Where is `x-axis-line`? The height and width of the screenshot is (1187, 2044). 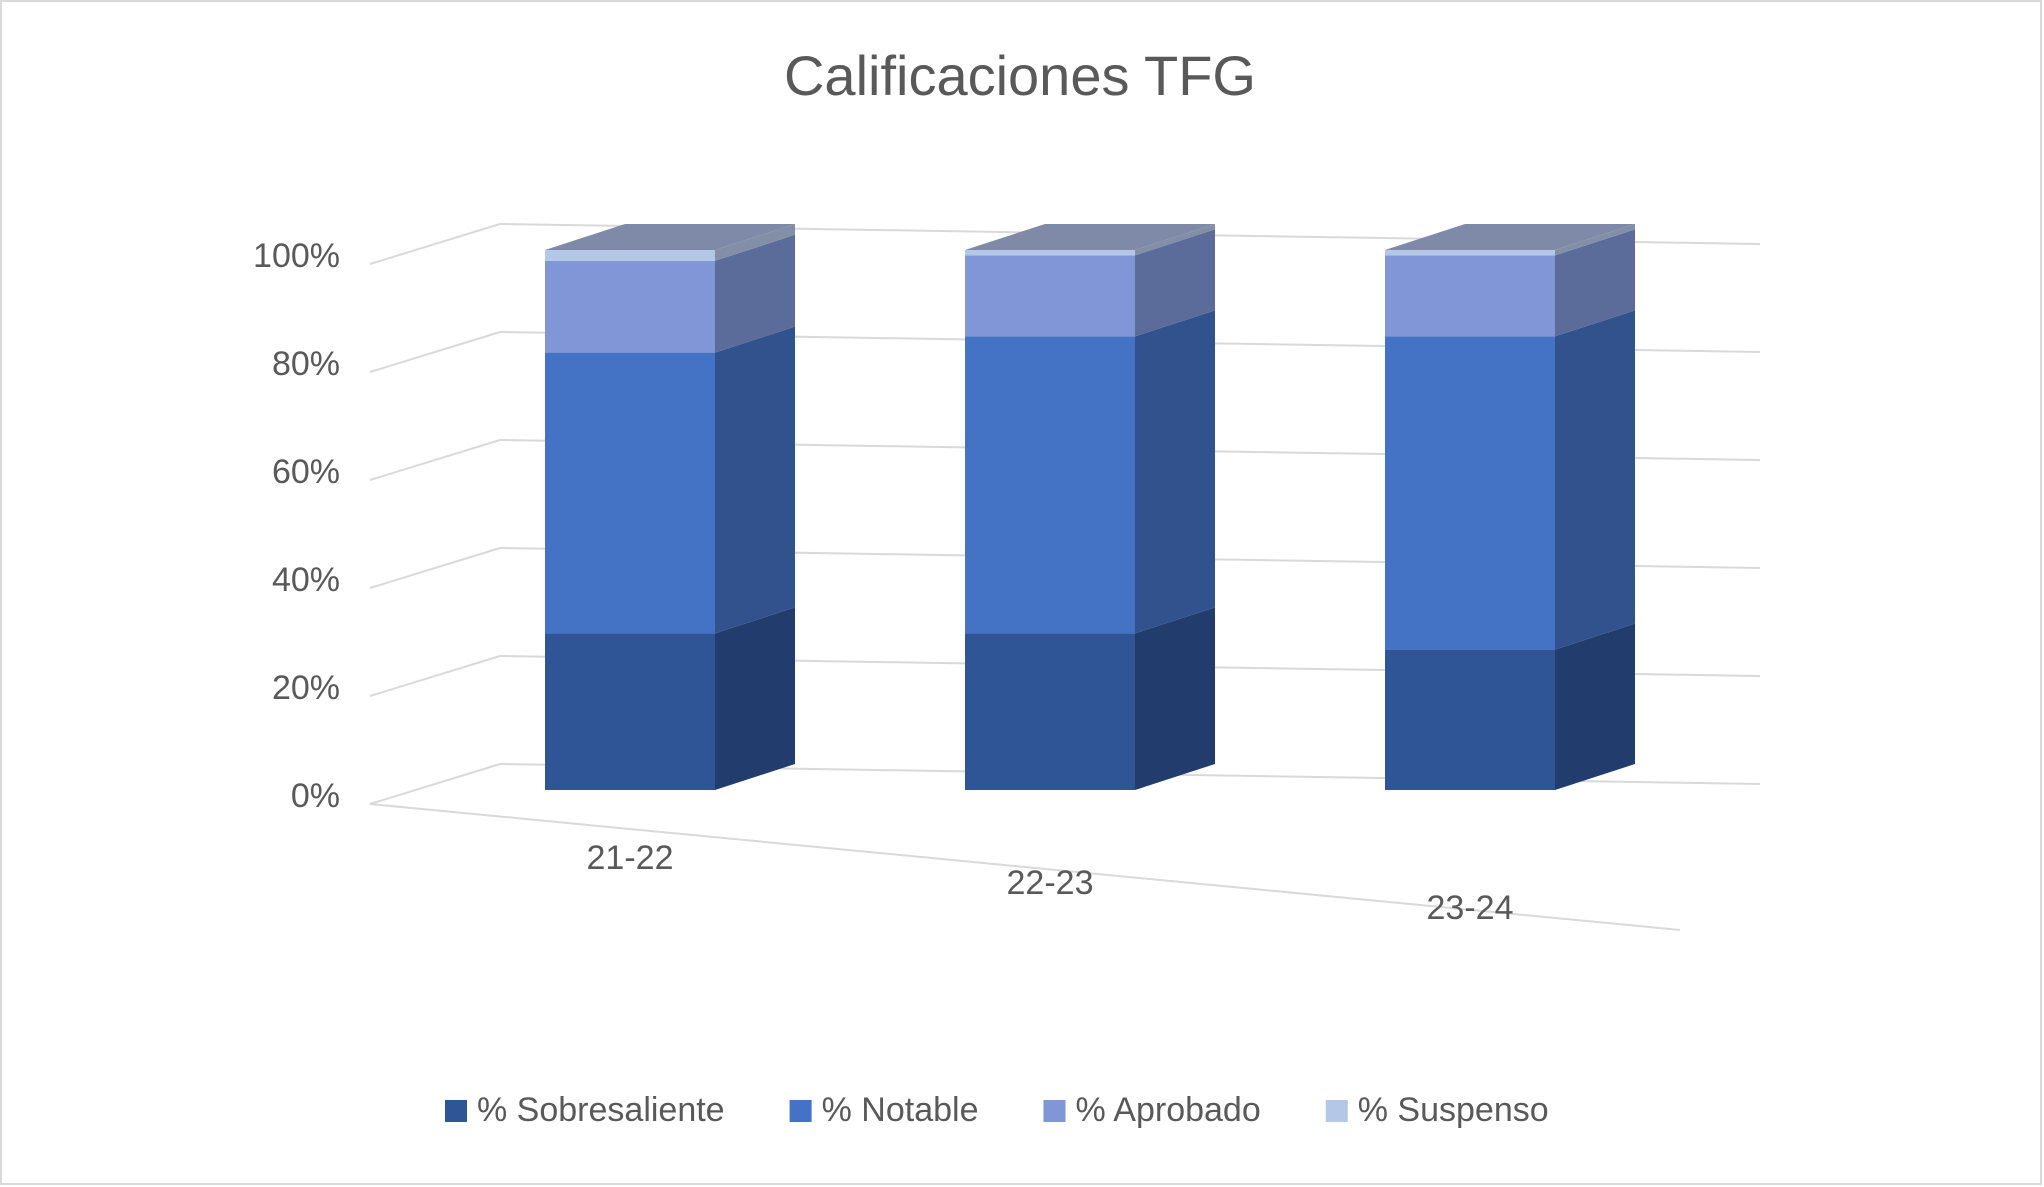
x-axis-line is located at coordinates (1025, 867).